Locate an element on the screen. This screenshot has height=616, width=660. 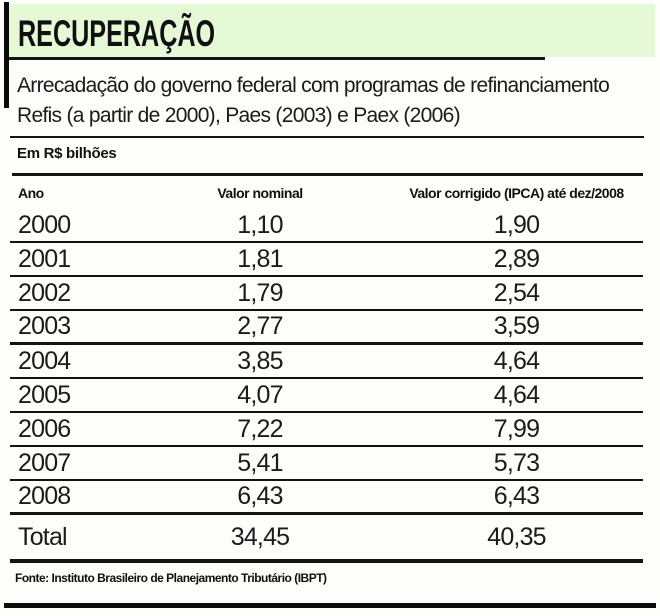
table-row: 2007 5,41 5,73 is located at coordinates (326, 464).